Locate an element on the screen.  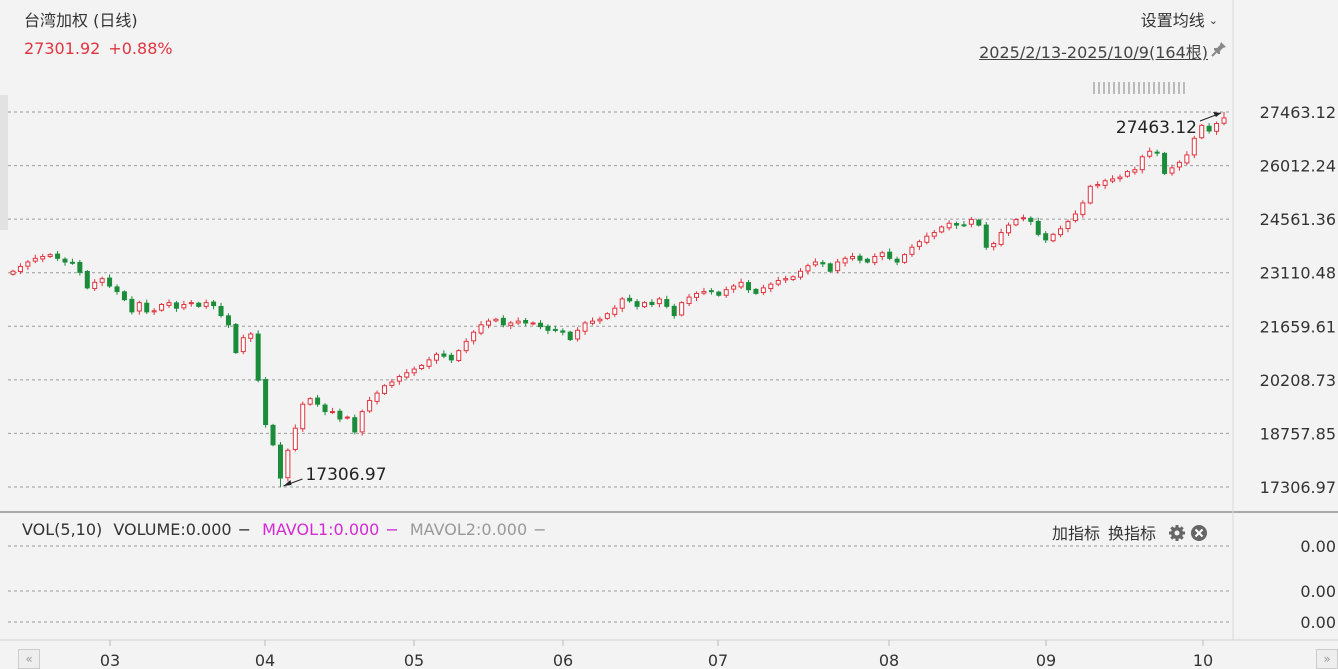
switch-indicator-button: 换指标 is located at coordinates (1132, 533).